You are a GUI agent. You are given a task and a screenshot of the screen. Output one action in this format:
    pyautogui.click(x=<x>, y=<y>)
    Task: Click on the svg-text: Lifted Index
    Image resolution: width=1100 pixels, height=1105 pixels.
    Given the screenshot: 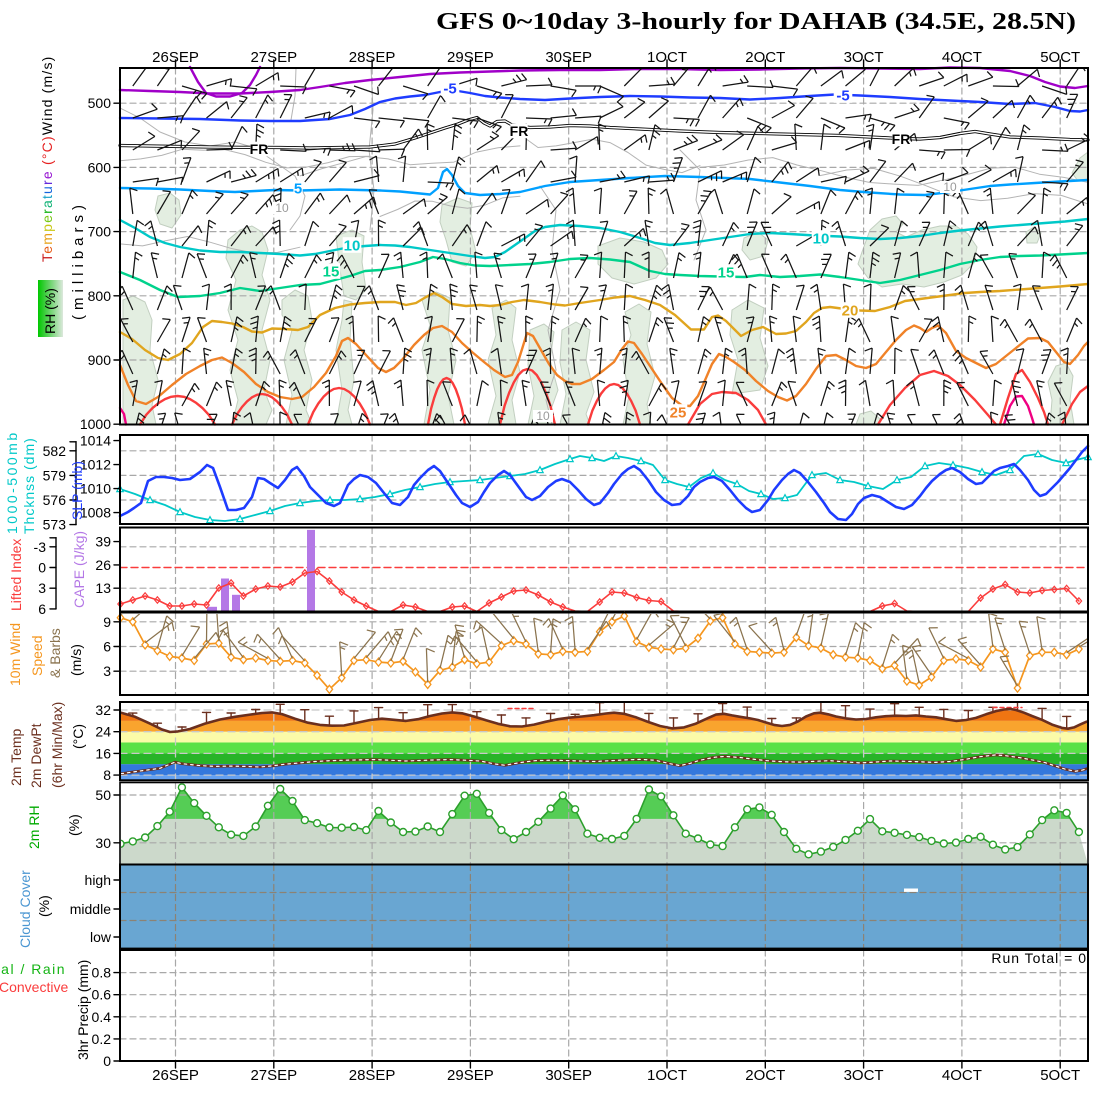 What is the action you would take?
    pyautogui.click(x=16, y=575)
    